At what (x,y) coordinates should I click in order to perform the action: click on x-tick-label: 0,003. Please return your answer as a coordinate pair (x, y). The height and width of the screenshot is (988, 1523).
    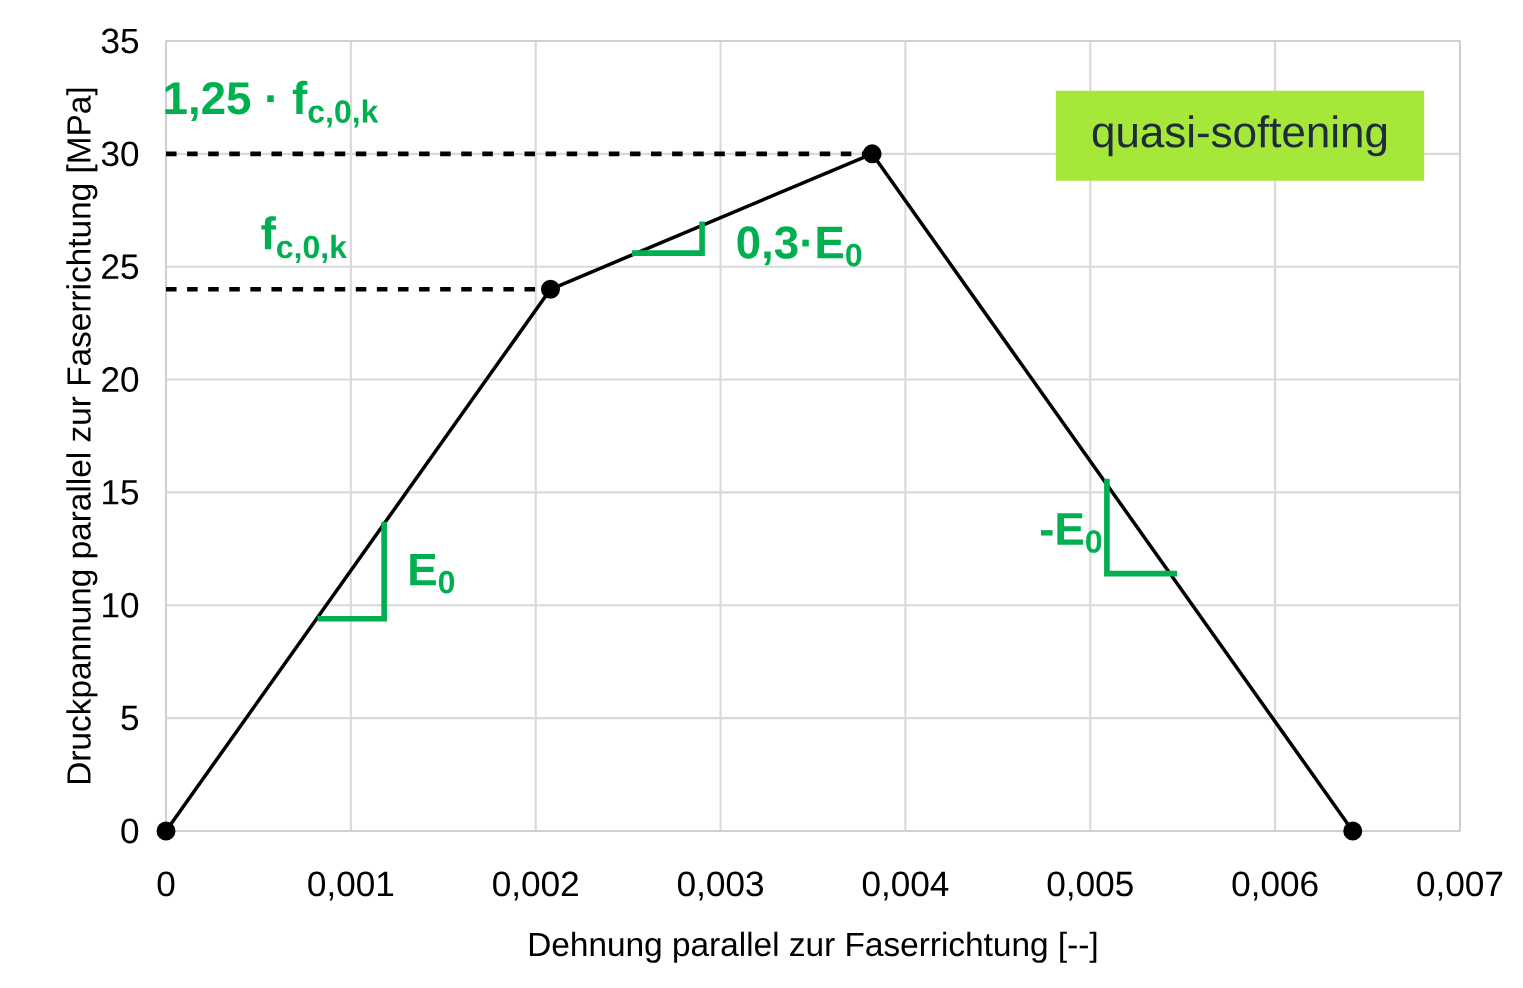
    Looking at the image, I should click on (720, 886).